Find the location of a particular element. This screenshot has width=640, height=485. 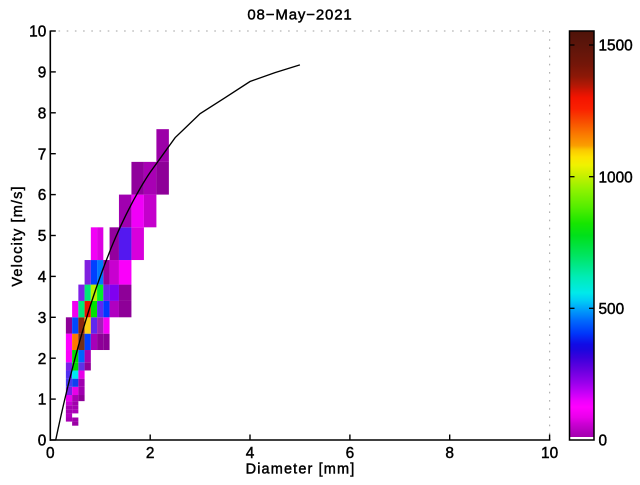

svg-text: Velocity [m/s] is located at coordinates (18, 235).